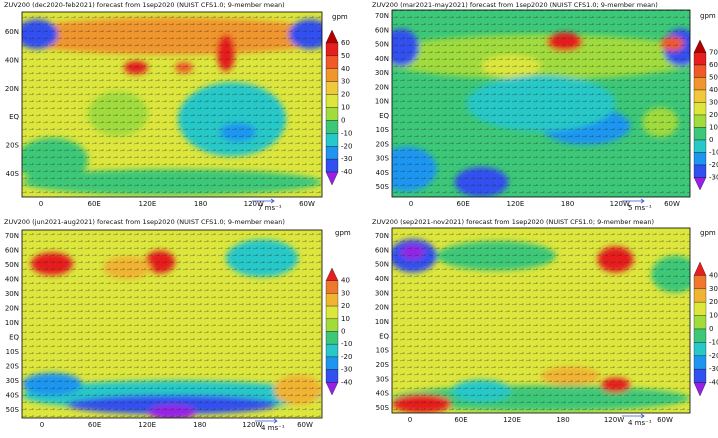  I want to click on colorbar-tick-label: 70, so click(713, 53).